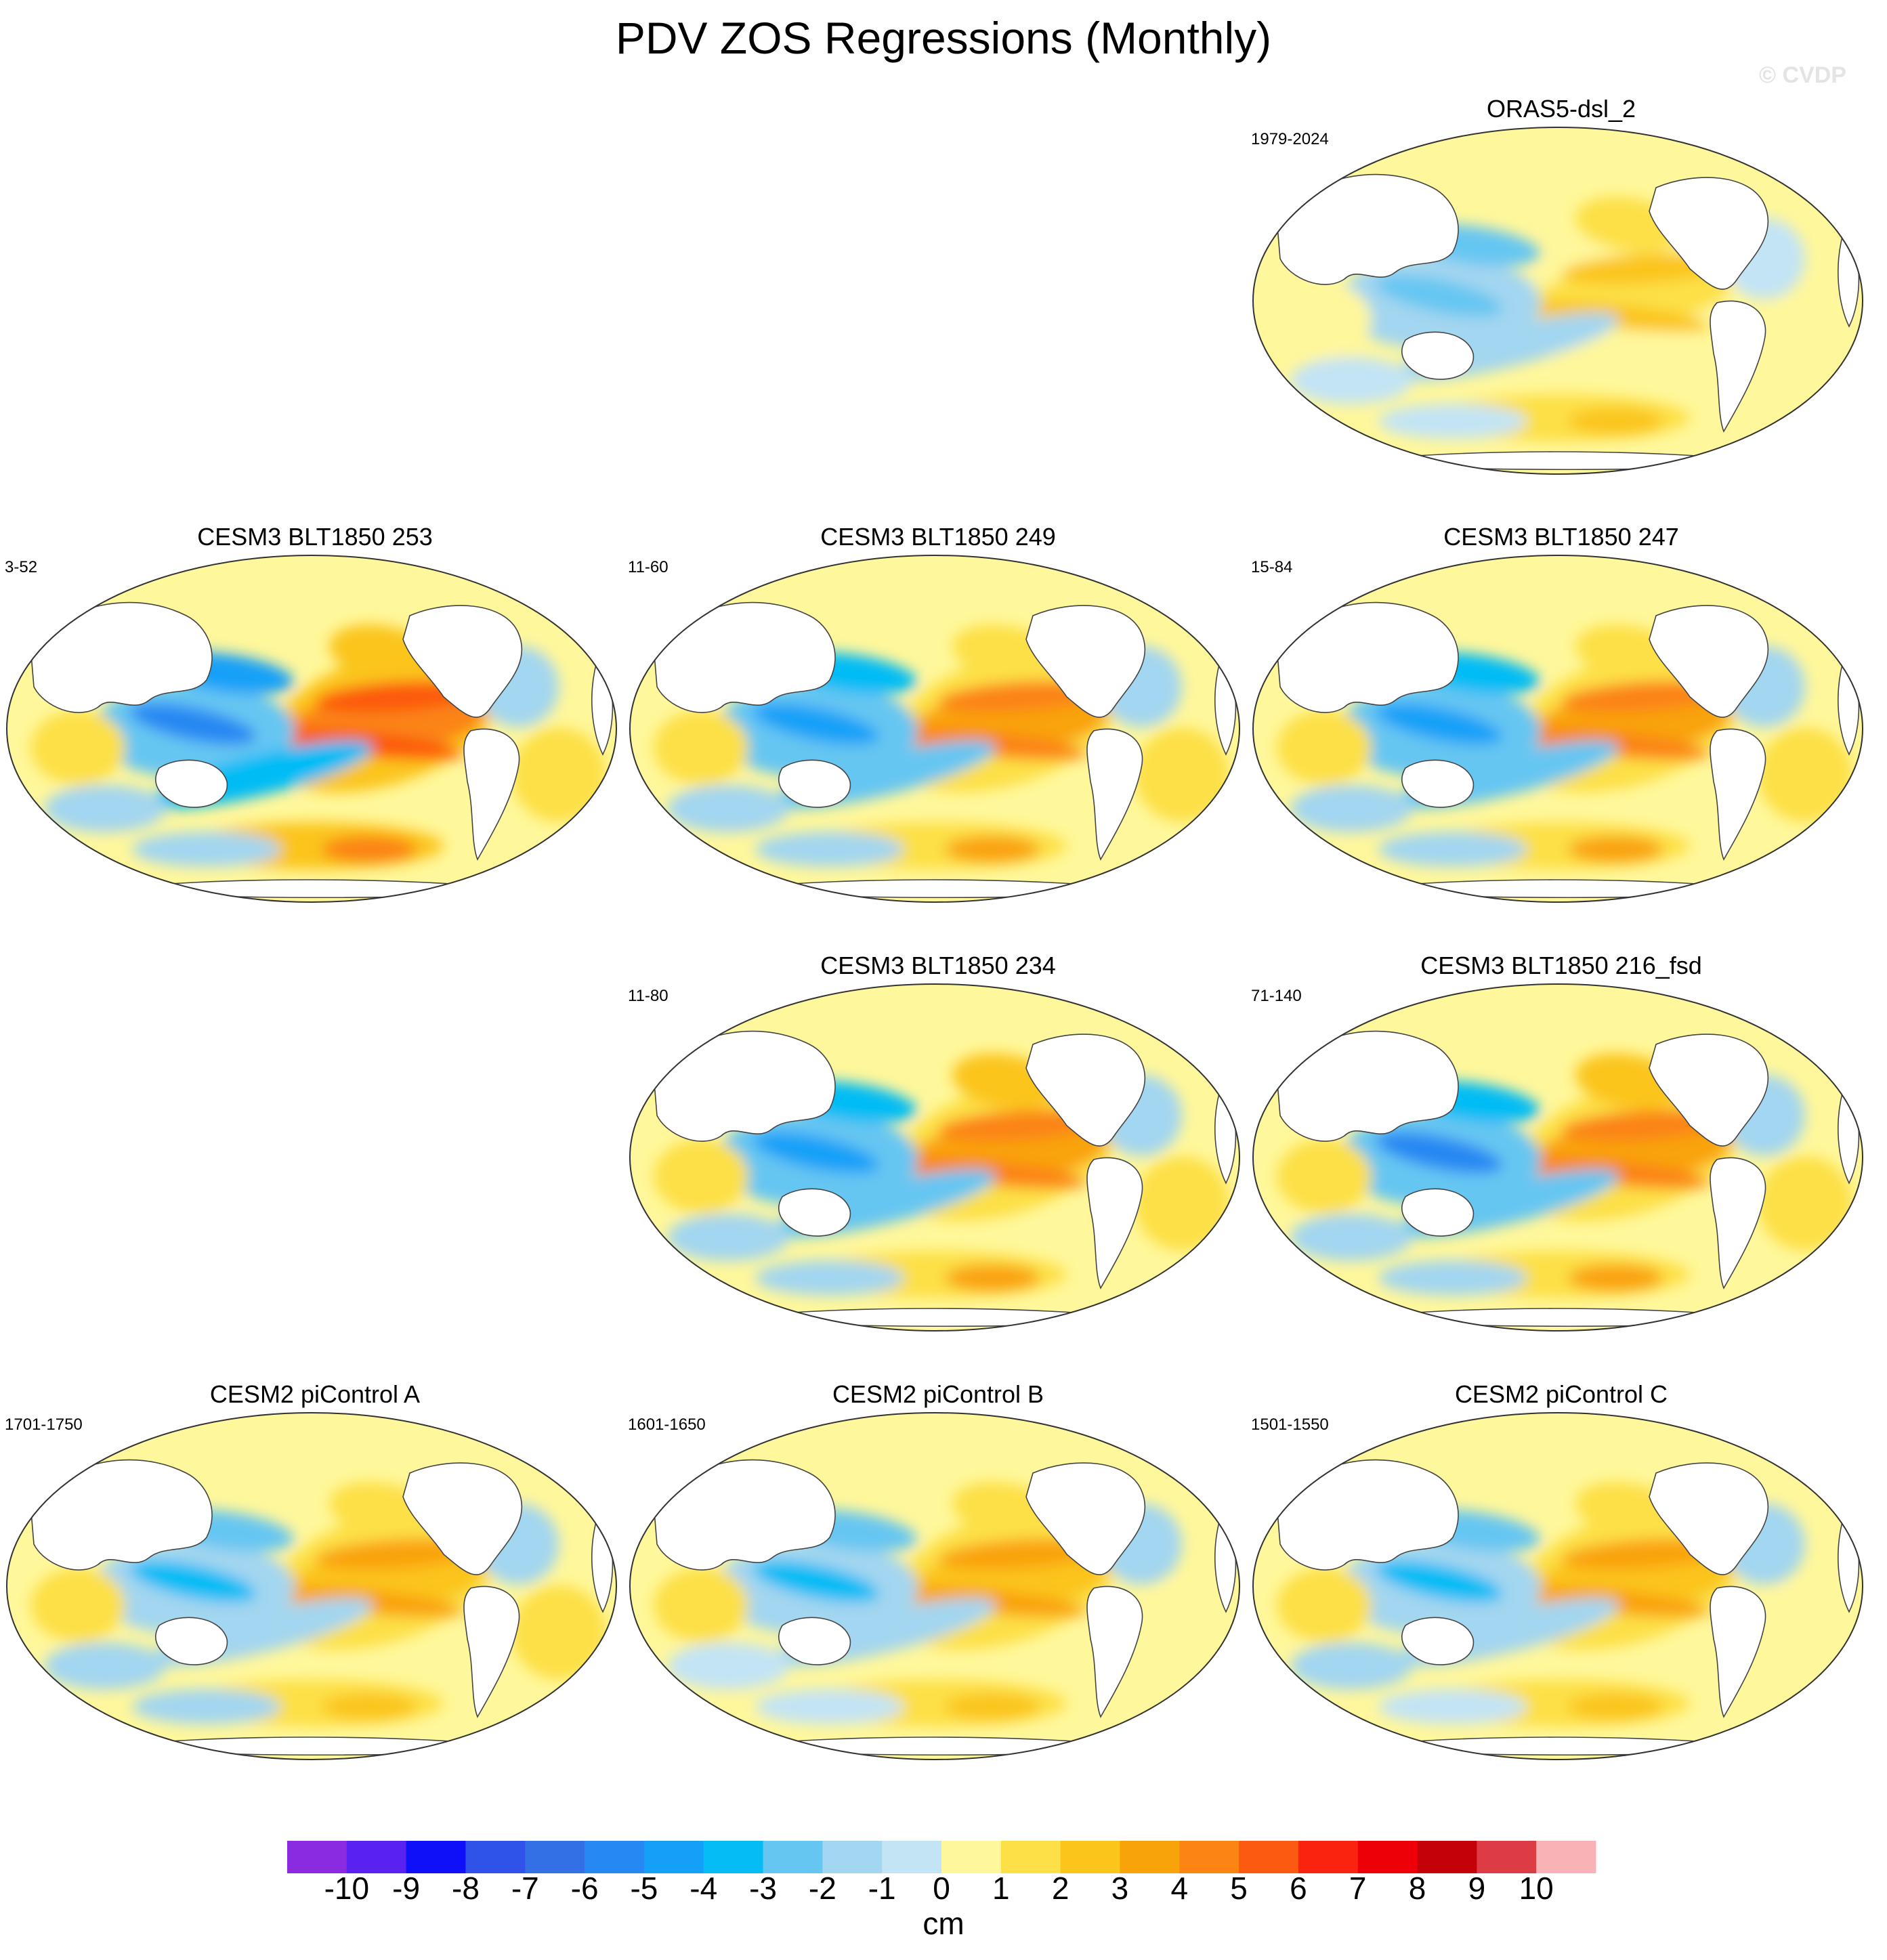 The height and width of the screenshot is (1960, 1887). I want to click on panel-years: 11-80, so click(648, 996).